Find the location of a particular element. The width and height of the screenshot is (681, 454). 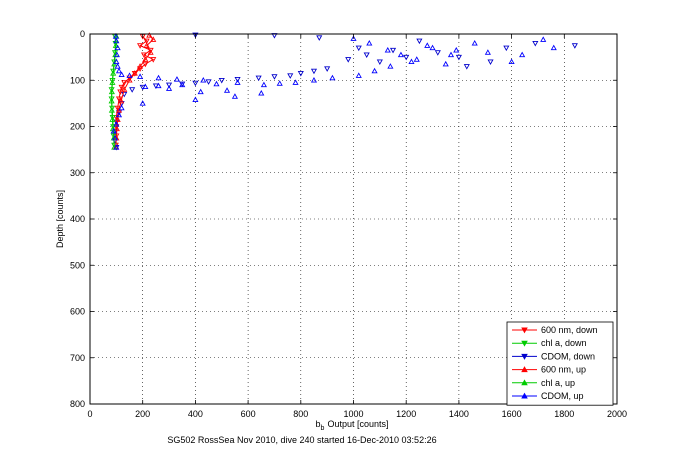

y-tick-label: 600 is located at coordinates (77, 312).